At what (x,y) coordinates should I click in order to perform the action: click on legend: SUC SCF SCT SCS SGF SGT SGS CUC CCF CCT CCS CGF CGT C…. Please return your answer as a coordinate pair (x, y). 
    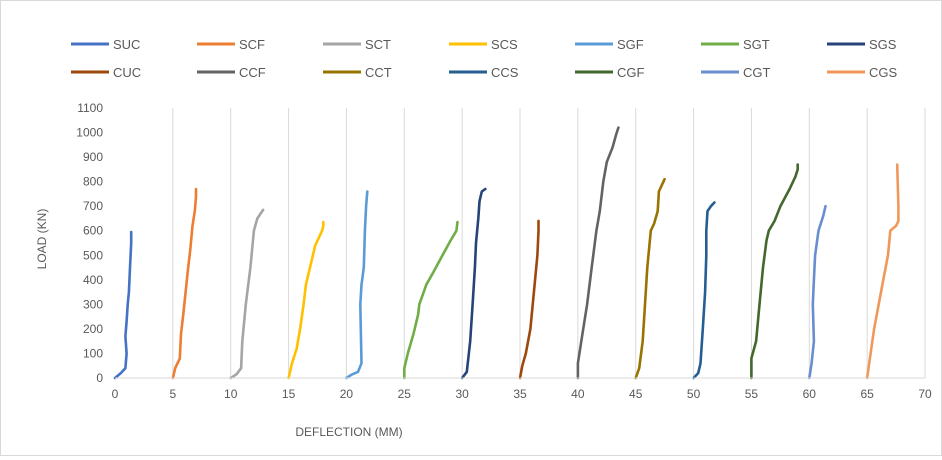
    Looking at the image, I should click on (484, 58).